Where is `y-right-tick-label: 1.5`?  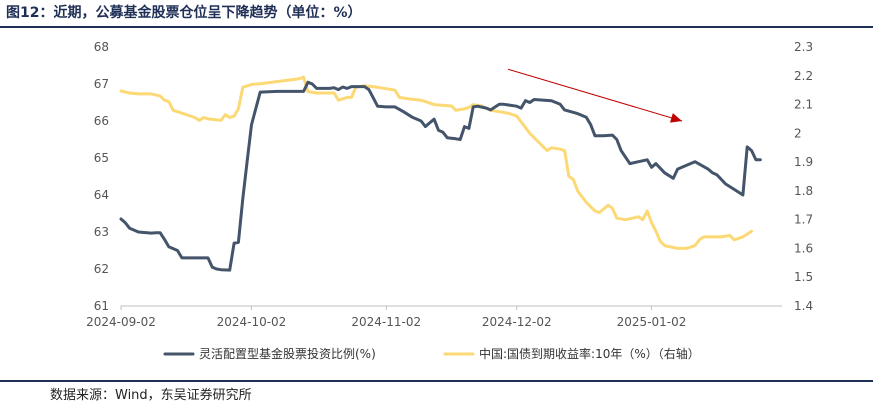
y-right-tick-label: 1.5 is located at coordinates (803, 277).